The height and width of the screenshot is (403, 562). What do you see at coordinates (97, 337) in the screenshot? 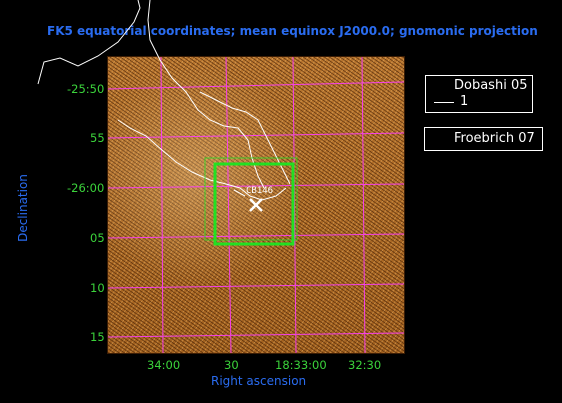
I see `y-tick-label: 15` at bounding box center [97, 337].